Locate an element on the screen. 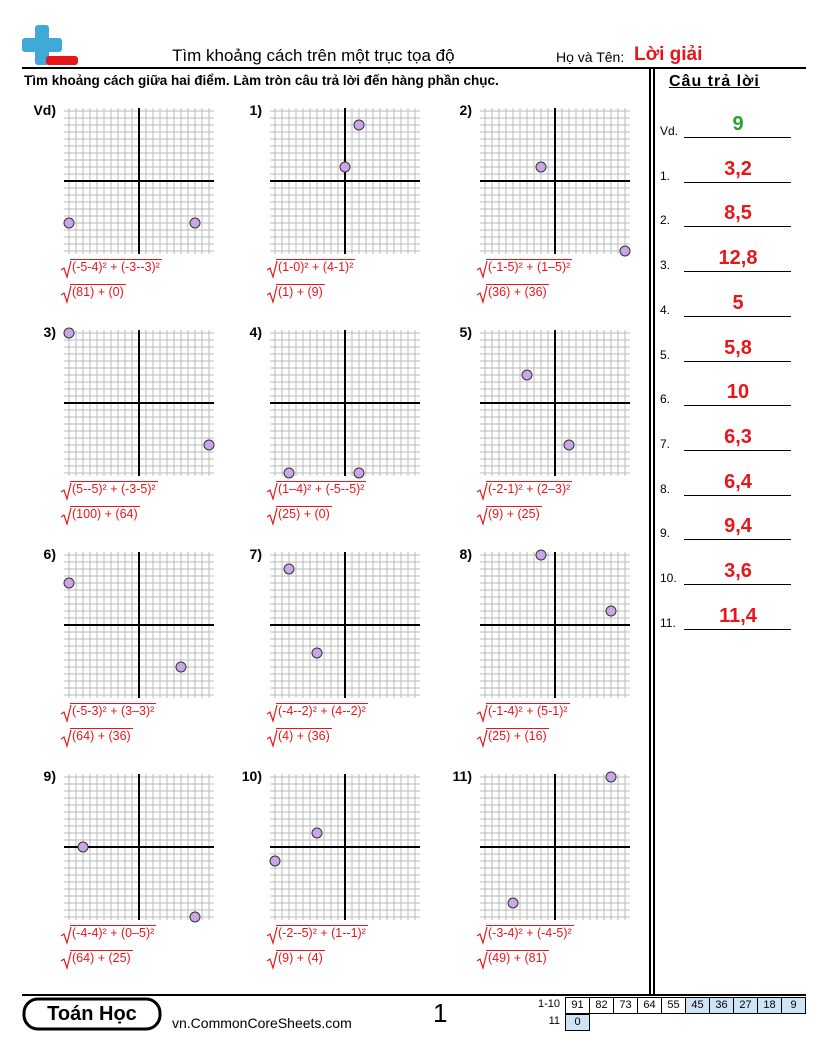 This screenshot has width=816, height=1056. score-cell: 82 is located at coordinates (601, 1005).